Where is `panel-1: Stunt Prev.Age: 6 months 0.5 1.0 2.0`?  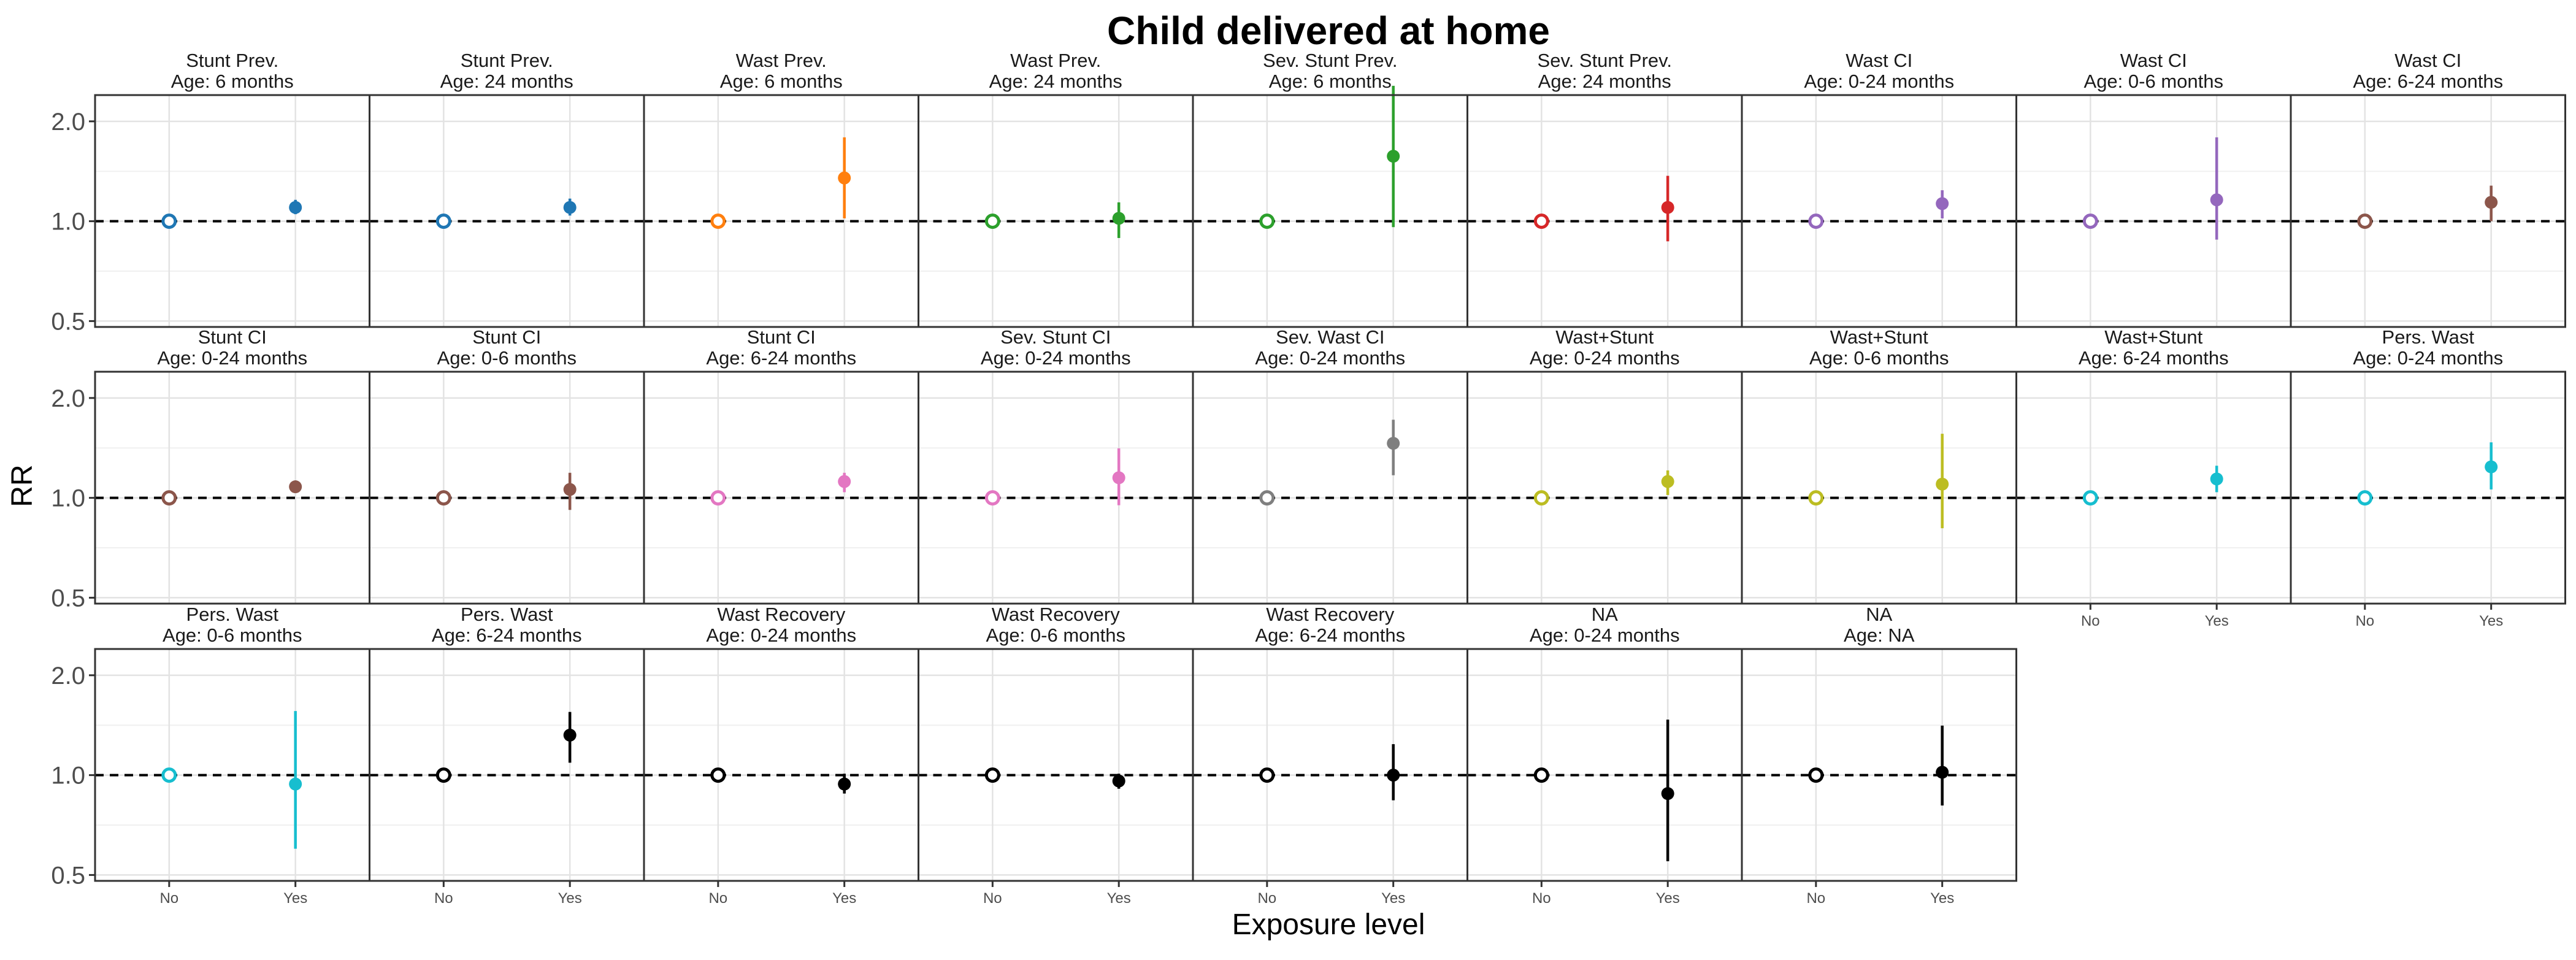 panel-1: Stunt Prev.Age: 6 months 0.5 1.0 2.0 is located at coordinates (210, 192).